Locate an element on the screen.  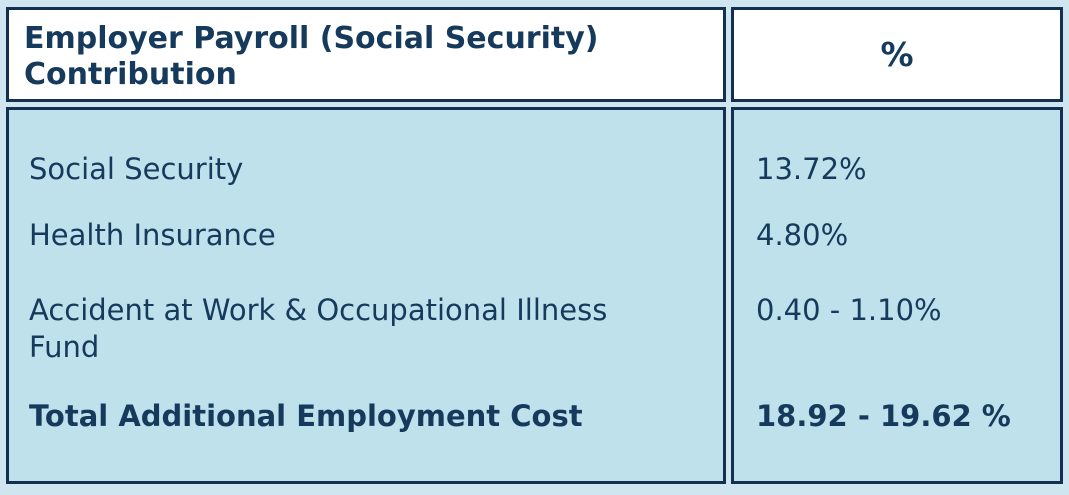
row-value: 18.92 - 19.62 % is located at coordinates (883, 416).